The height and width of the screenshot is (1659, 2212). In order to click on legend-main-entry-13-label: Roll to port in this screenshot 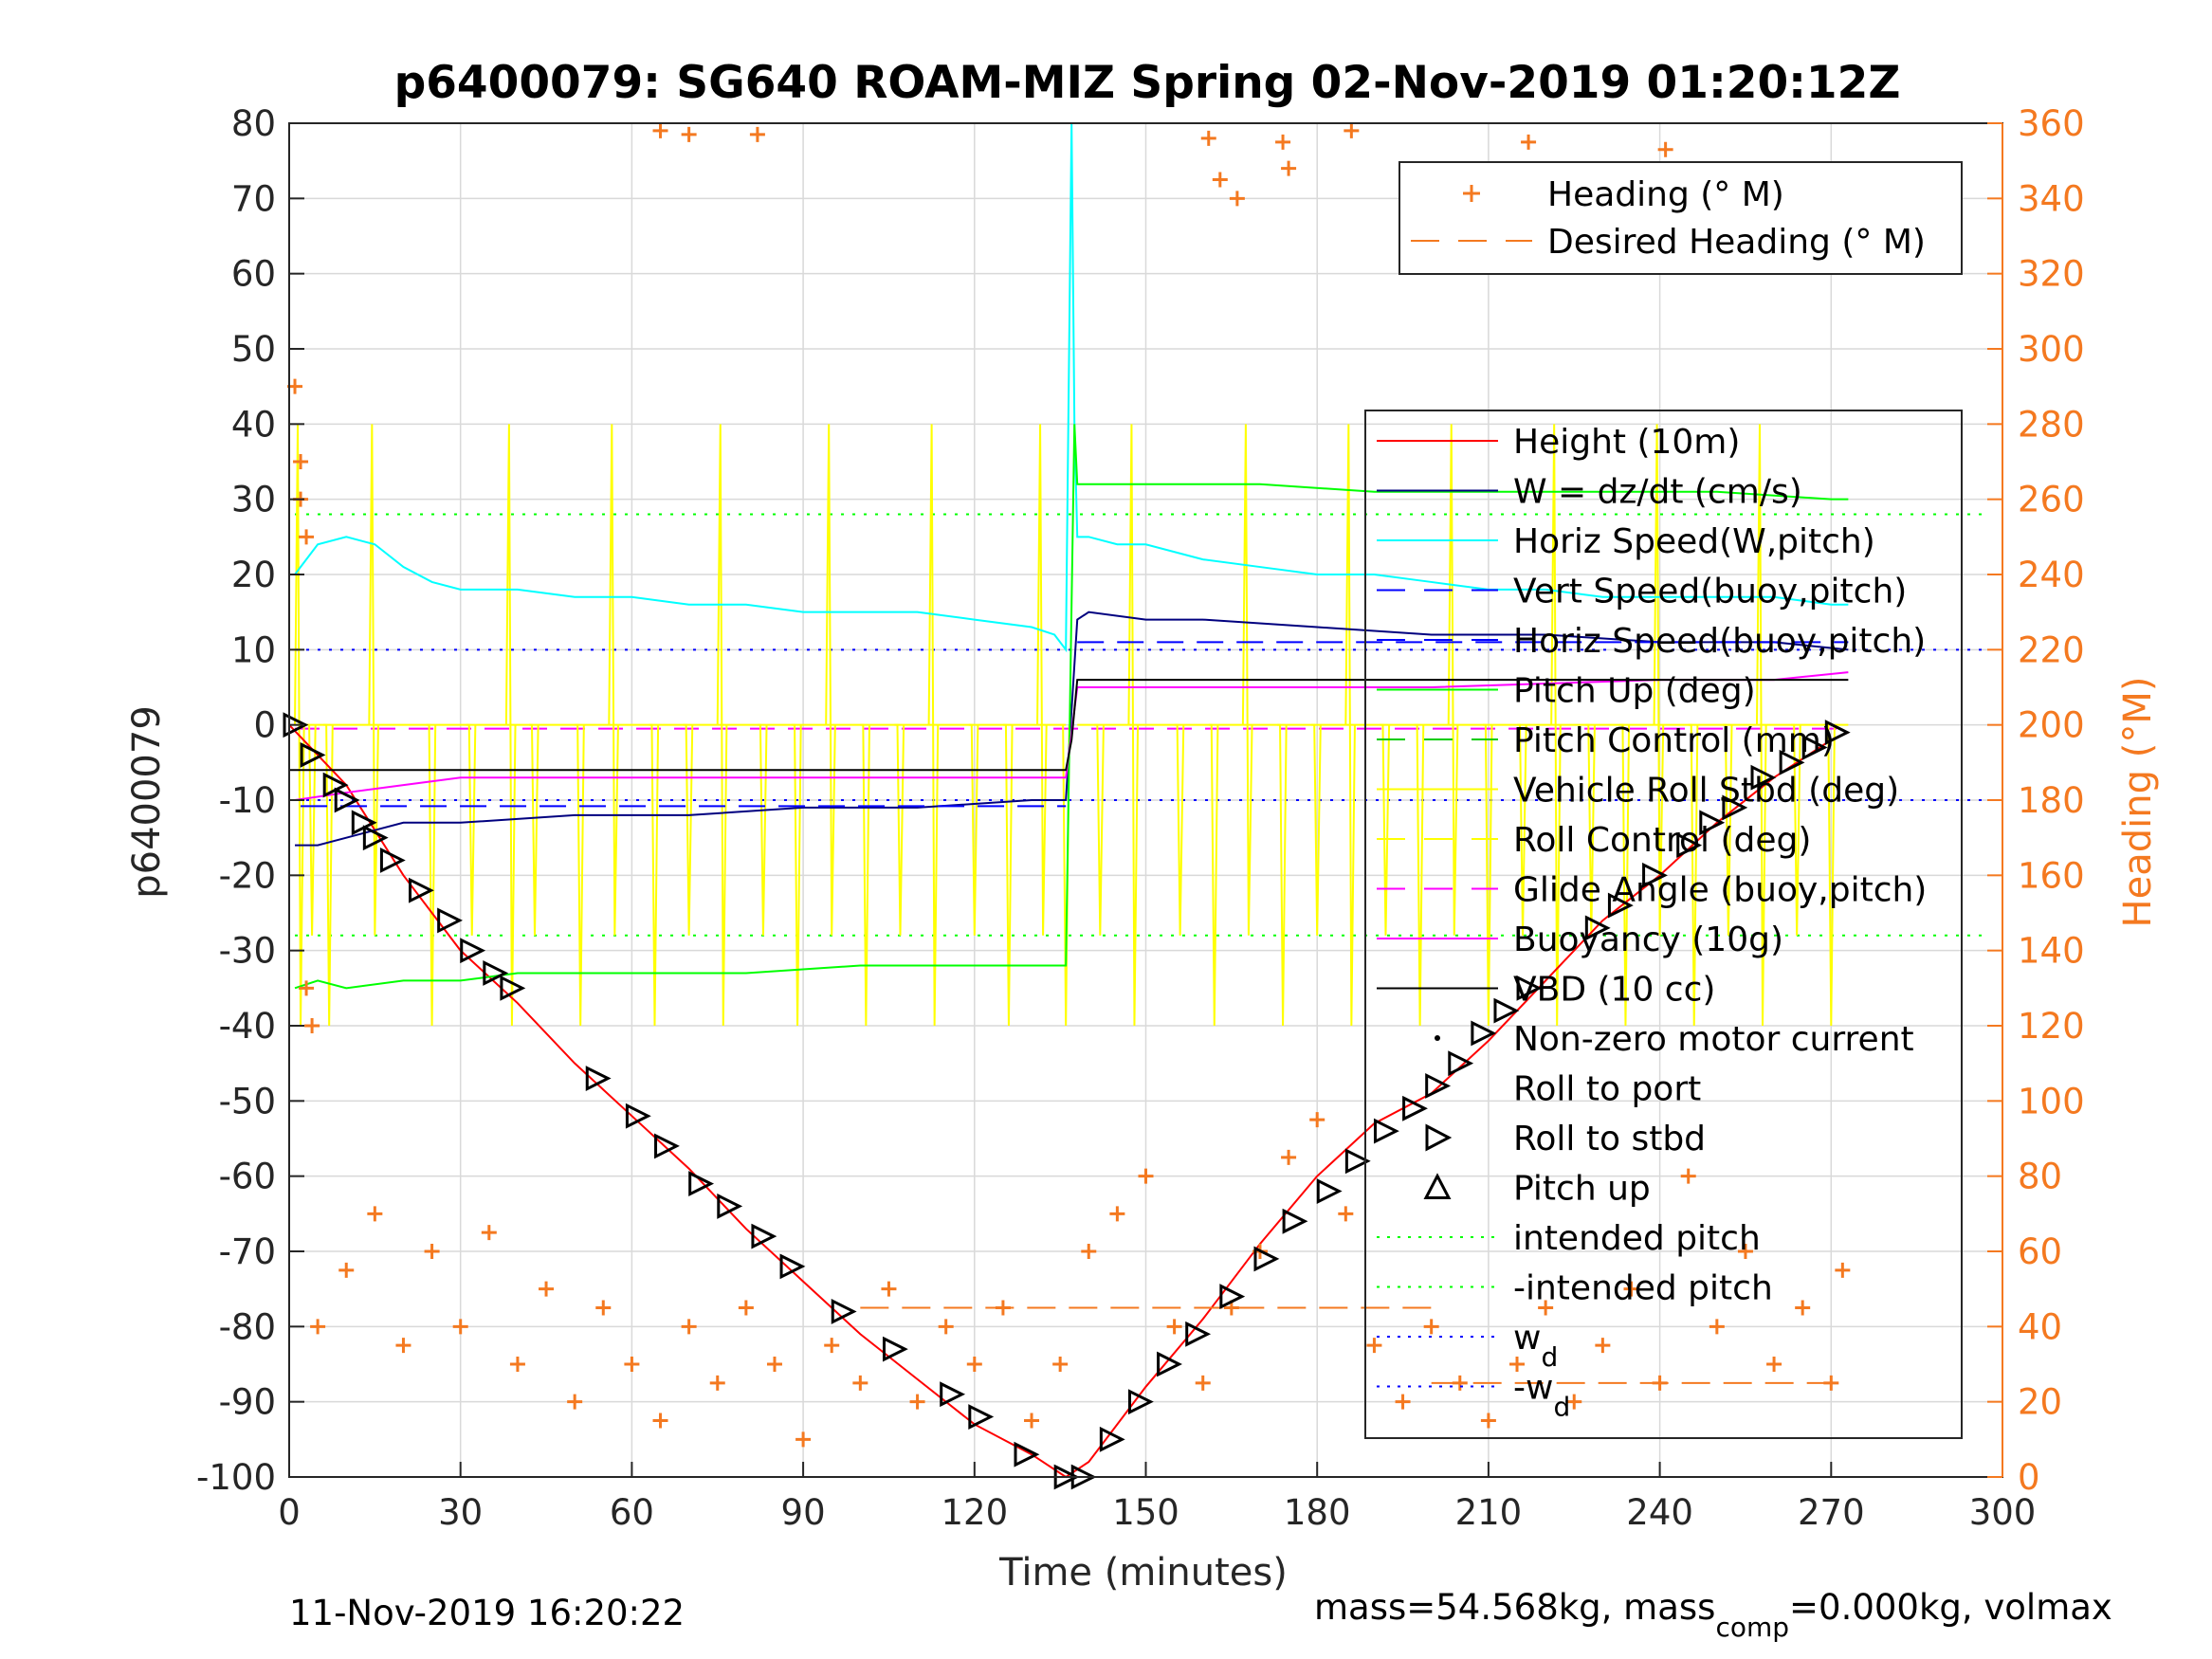, I will do `click(1607, 1089)`.